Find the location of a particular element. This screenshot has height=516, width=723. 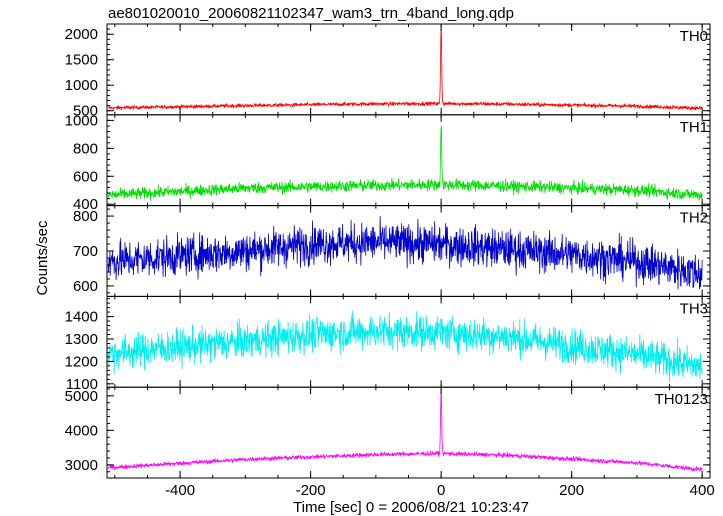

y-tick-label: 1200 is located at coordinates (81, 361).